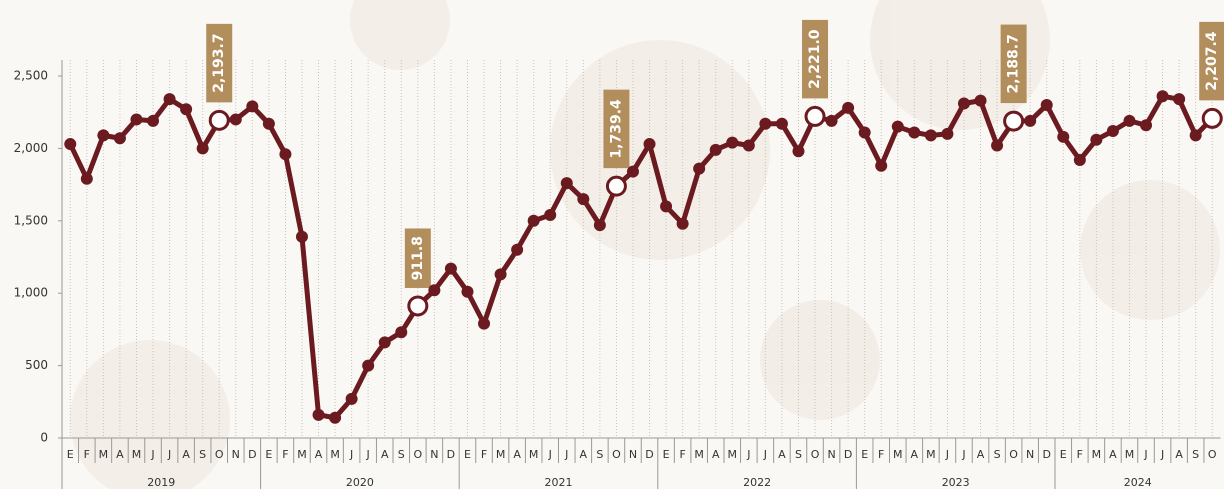 This screenshot has width=1224, height=489. Describe the element at coordinates (757, 482) in the screenshot. I see `year-label: 2022` at that location.